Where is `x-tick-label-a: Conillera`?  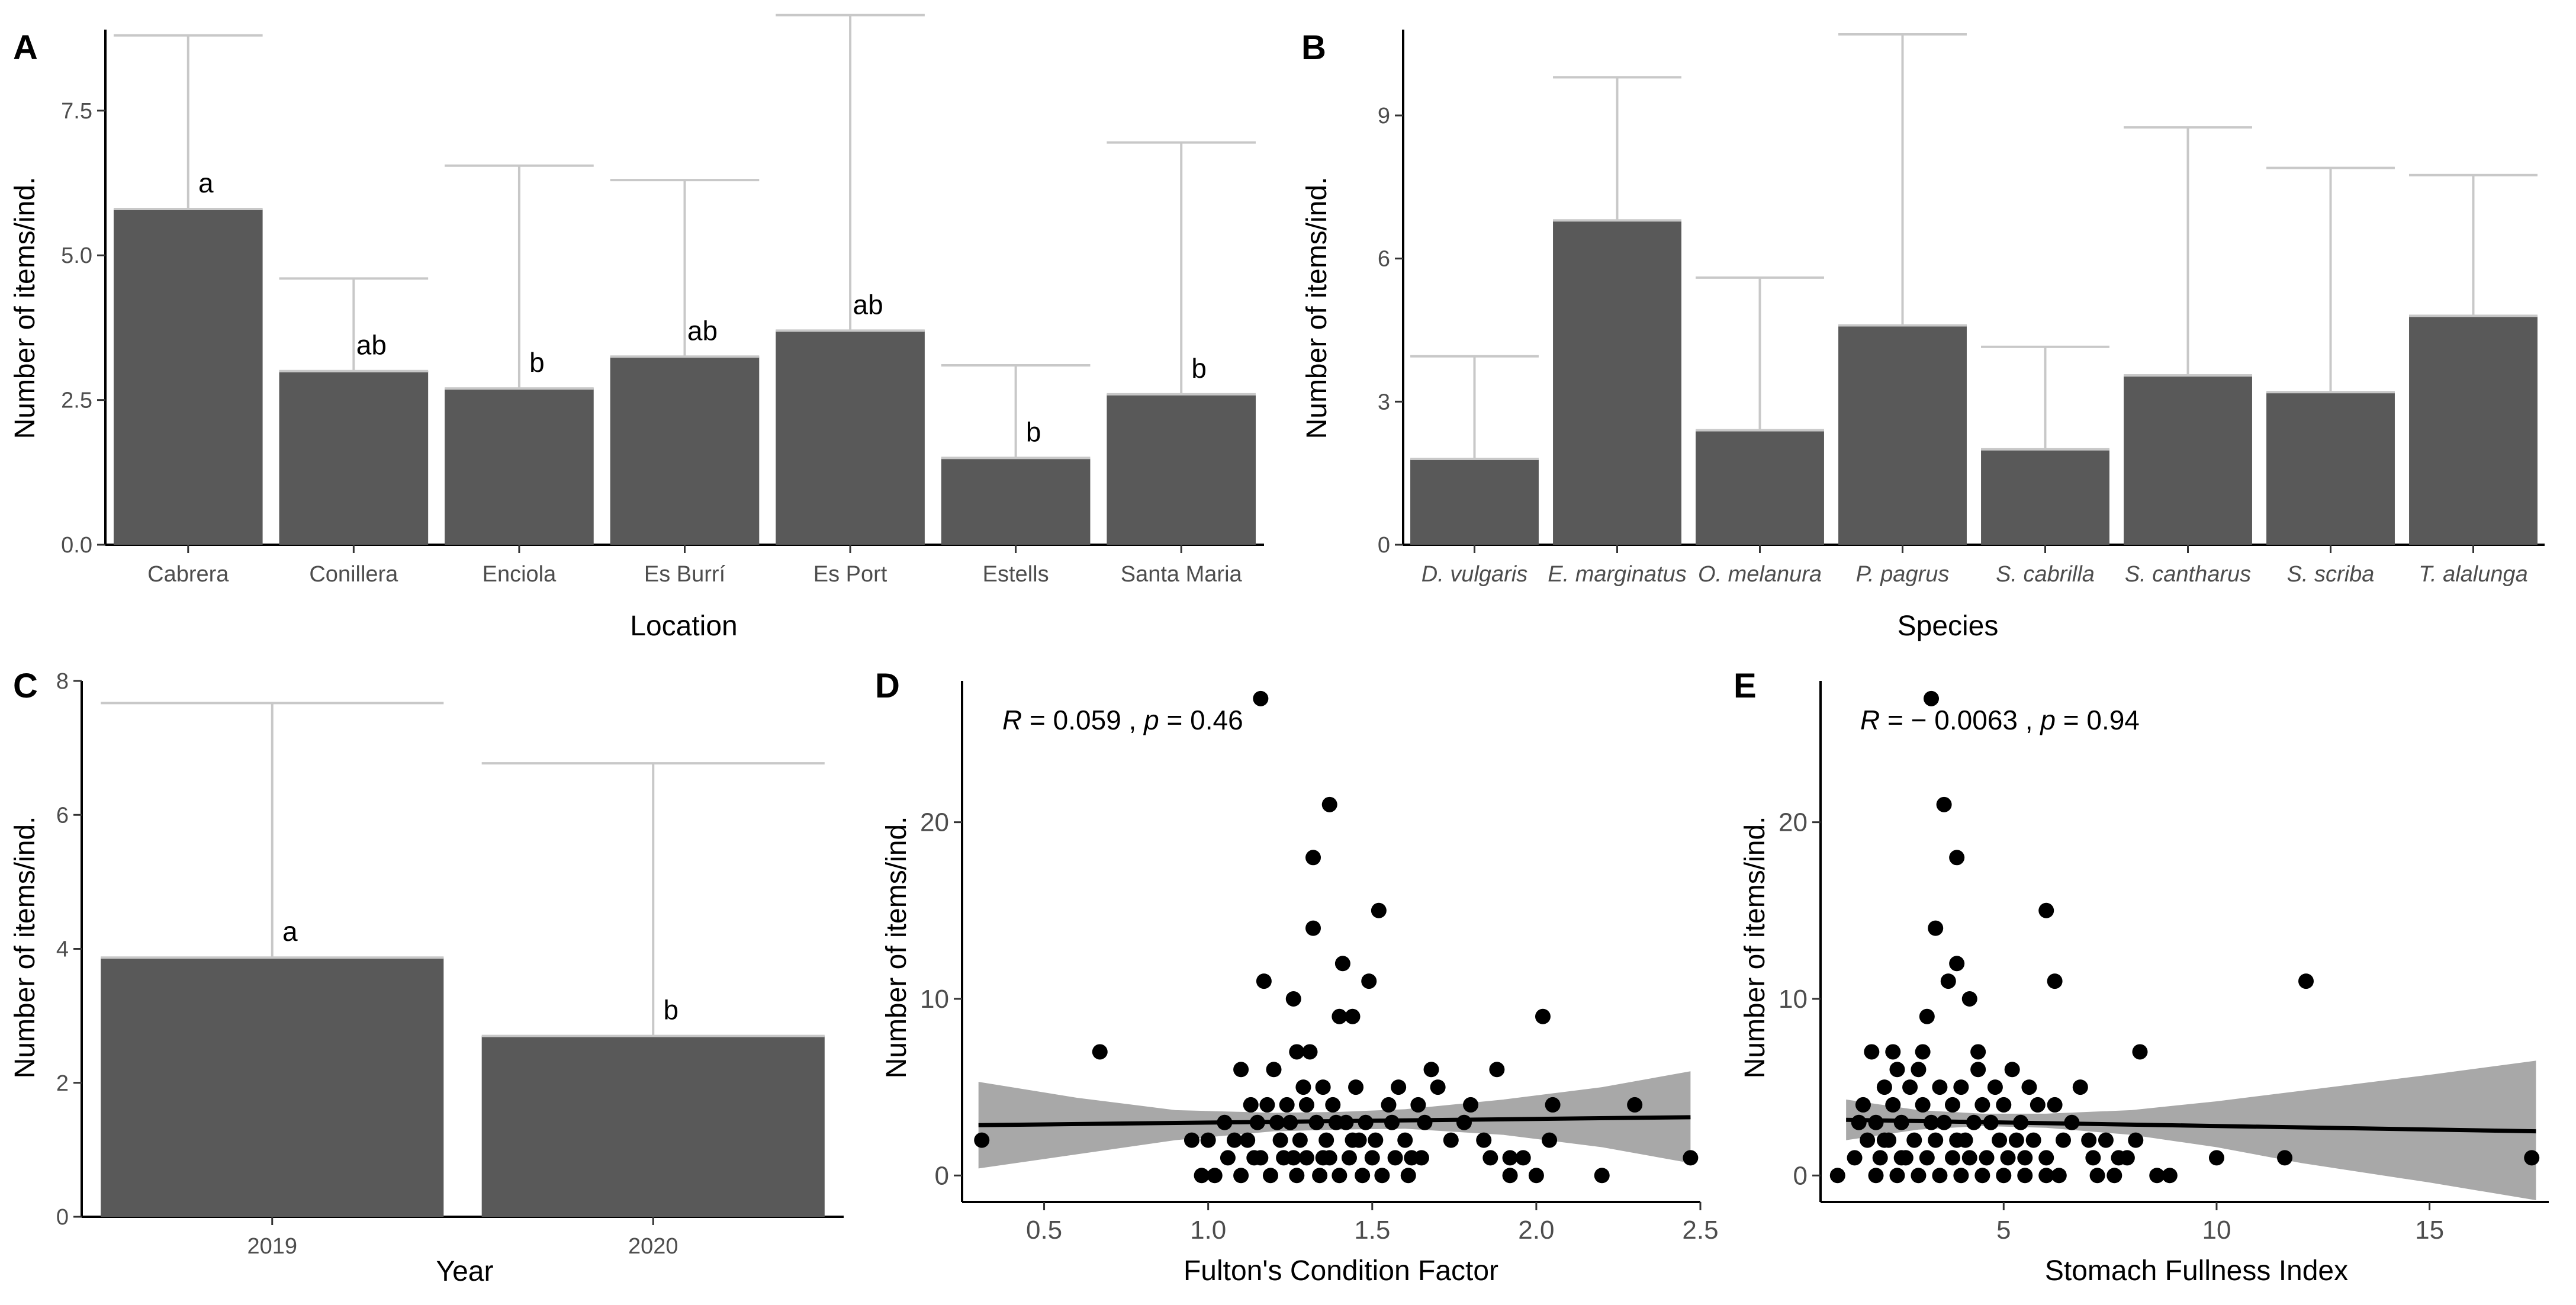
x-tick-label-a: Conillera is located at coordinates (353, 574).